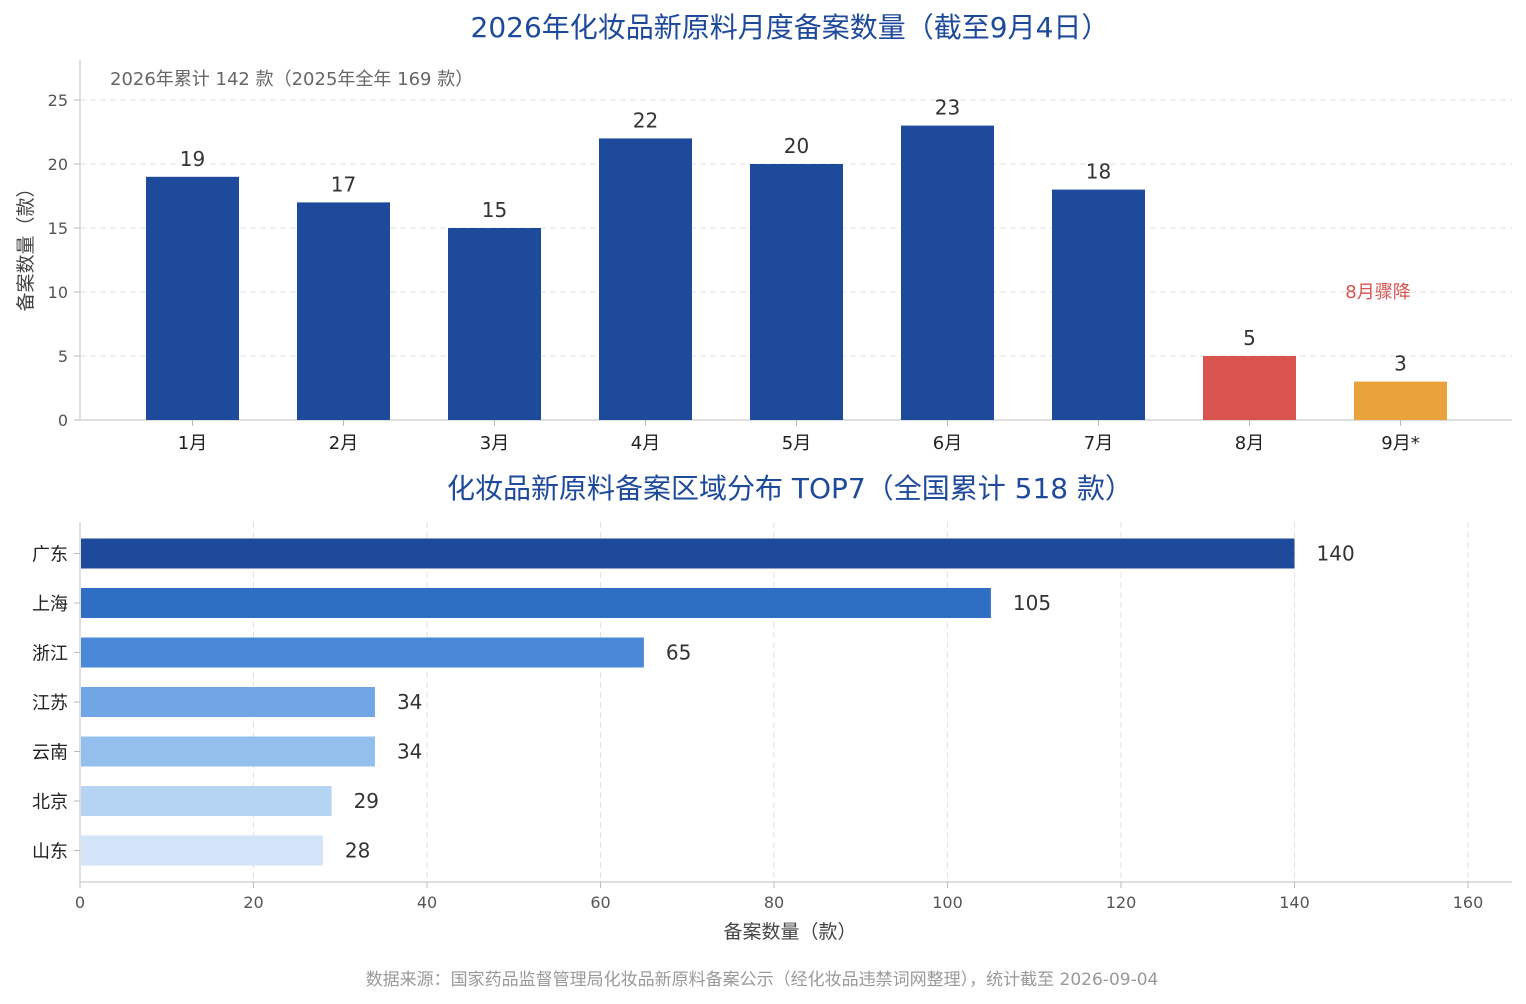 The width and height of the screenshot is (1526, 1004). I want to click on region-x-tick-label: 60, so click(600, 902).